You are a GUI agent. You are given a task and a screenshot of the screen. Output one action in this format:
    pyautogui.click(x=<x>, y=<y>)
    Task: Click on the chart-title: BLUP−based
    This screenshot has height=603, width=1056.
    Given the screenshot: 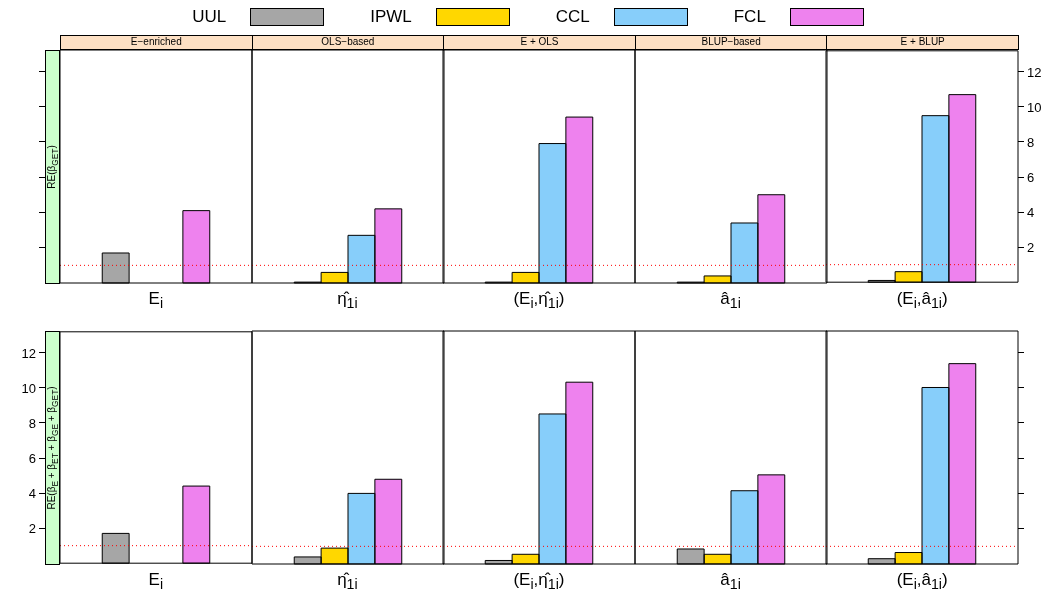 What is the action you would take?
    pyautogui.click(x=731, y=42)
    